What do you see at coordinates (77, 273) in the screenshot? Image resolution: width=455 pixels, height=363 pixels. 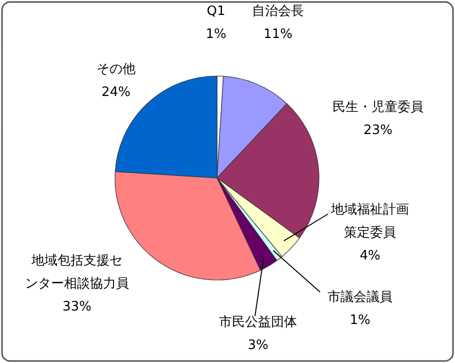 I see `slice-label: 地域包括支援センター相談協力員` at bounding box center [77, 273].